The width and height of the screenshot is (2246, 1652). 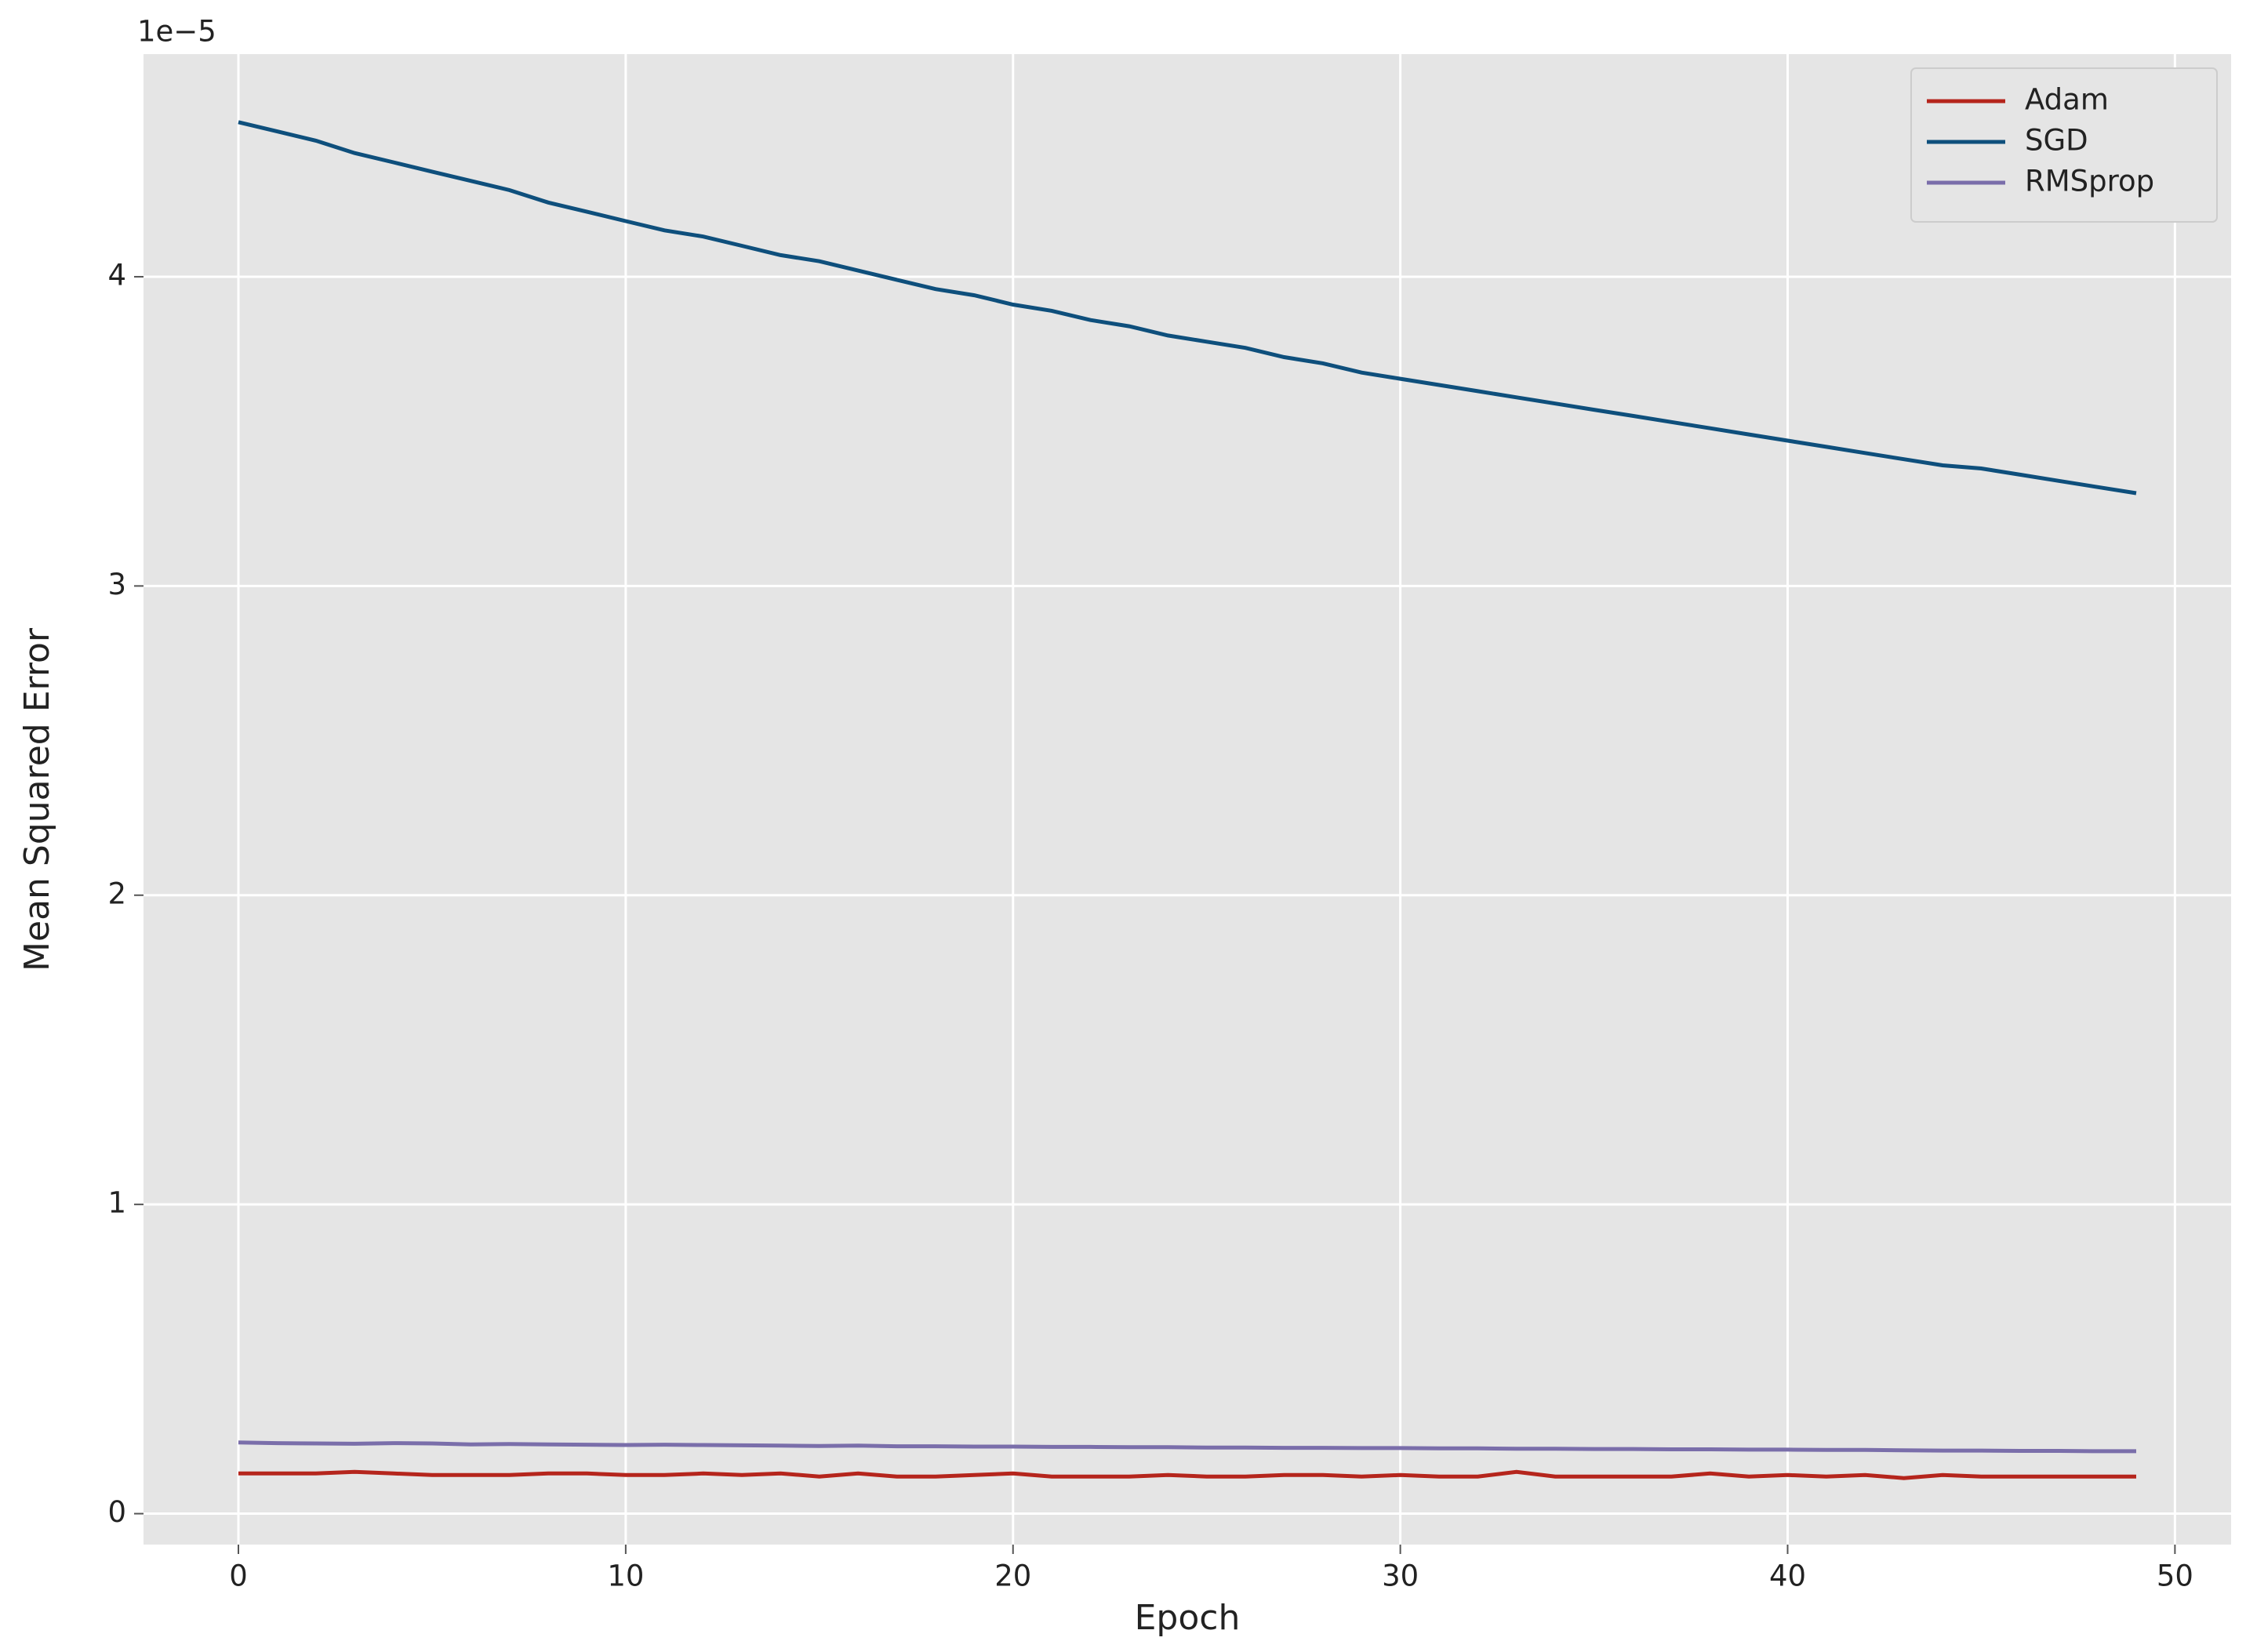 What do you see at coordinates (176, 32) in the screenshot?
I see `offset-label: 1e−5` at bounding box center [176, 32].